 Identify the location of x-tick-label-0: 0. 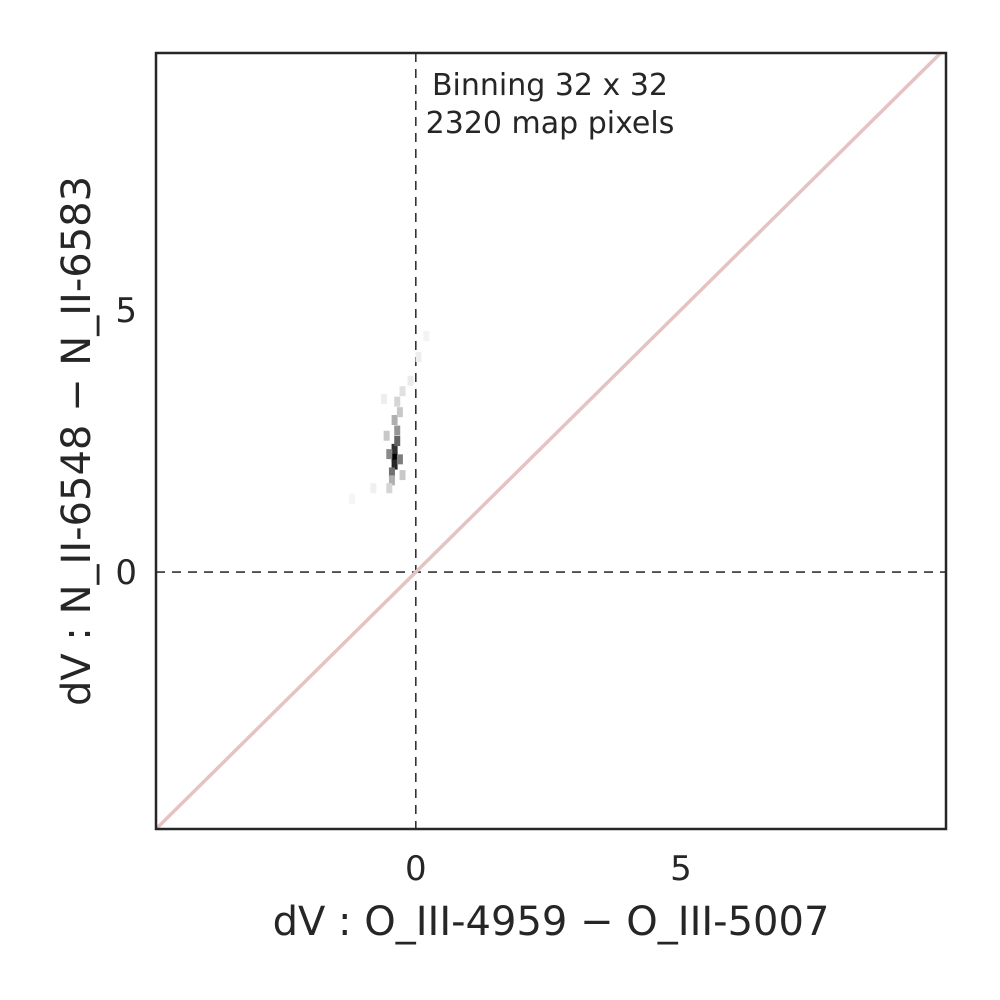
(416, 869).